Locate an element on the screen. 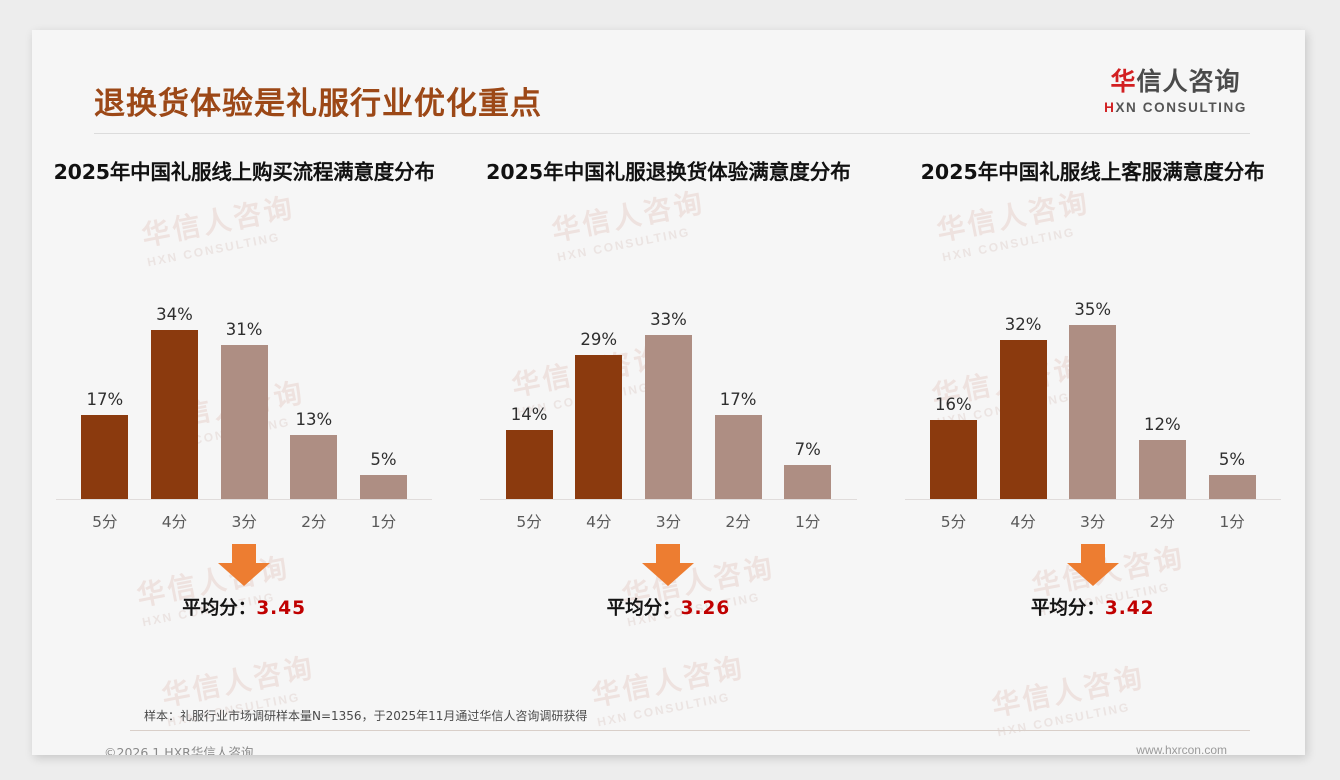 This screenshot has width=1340, height=780. bar-chart: 16% 32% 35% 12% 5% 5分 4分 3分 2分 1分 is located at coordinates (1093, 401).